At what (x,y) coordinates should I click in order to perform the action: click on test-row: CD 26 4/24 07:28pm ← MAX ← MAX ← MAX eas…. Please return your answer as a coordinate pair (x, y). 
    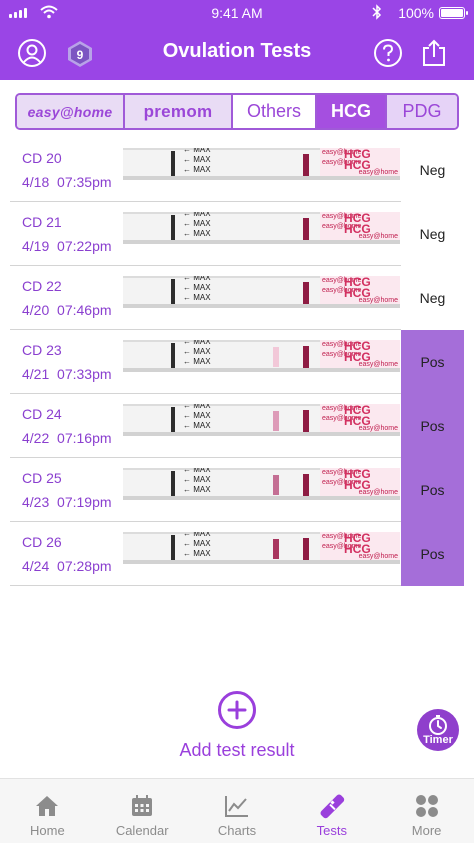
    Looking at the image, I should click on (237, 554).